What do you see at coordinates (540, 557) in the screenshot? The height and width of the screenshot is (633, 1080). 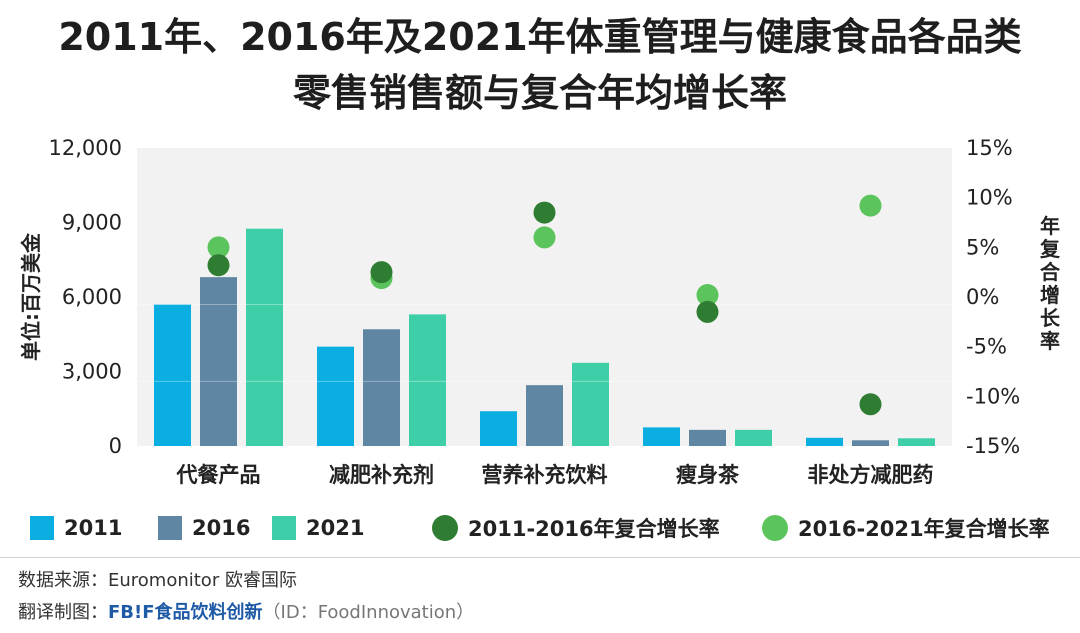 I see `footer-divider` at bounding box center [540, 557].